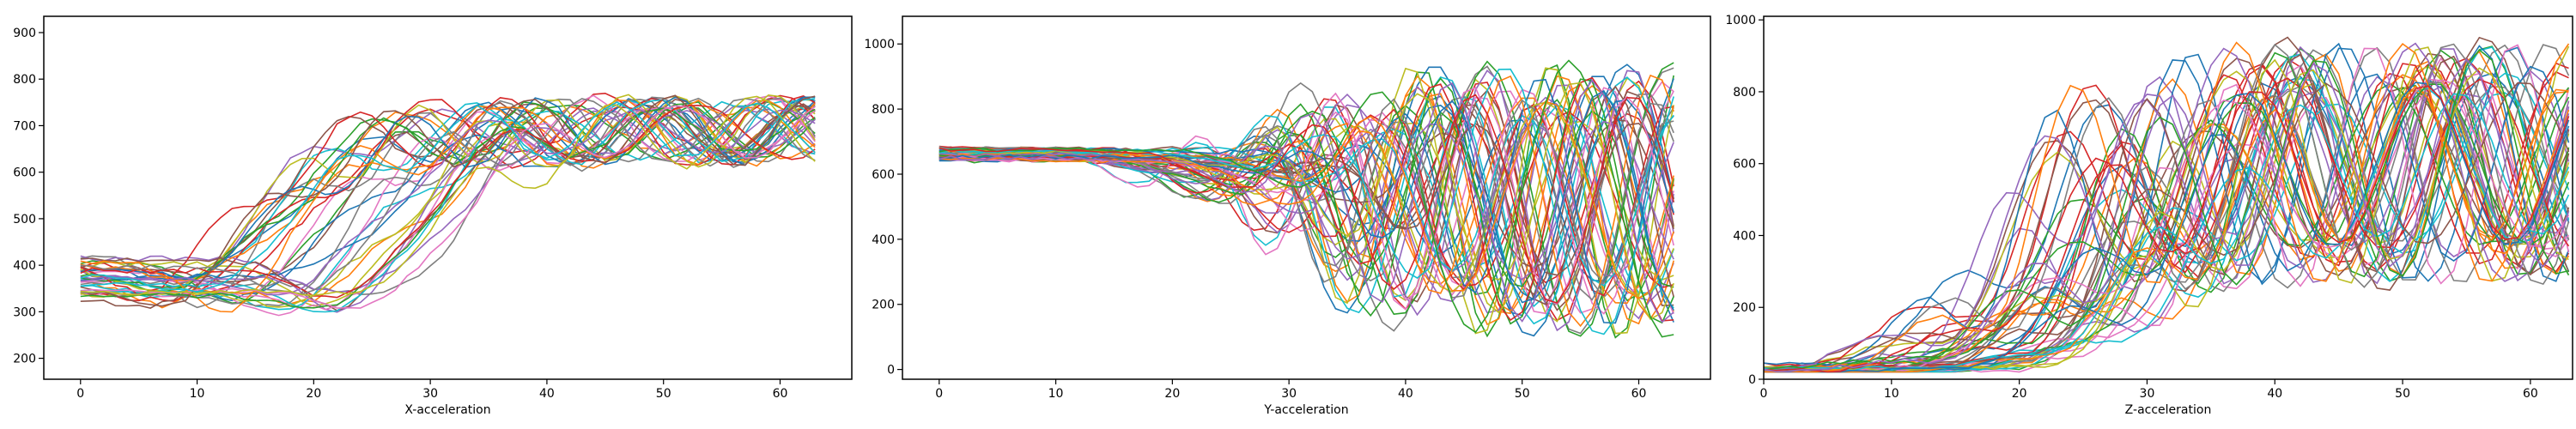 The height and width of the screenshot is (429, 2576). I want to click on z-acceleration-ytick-label: 400, so click(1744, 236).